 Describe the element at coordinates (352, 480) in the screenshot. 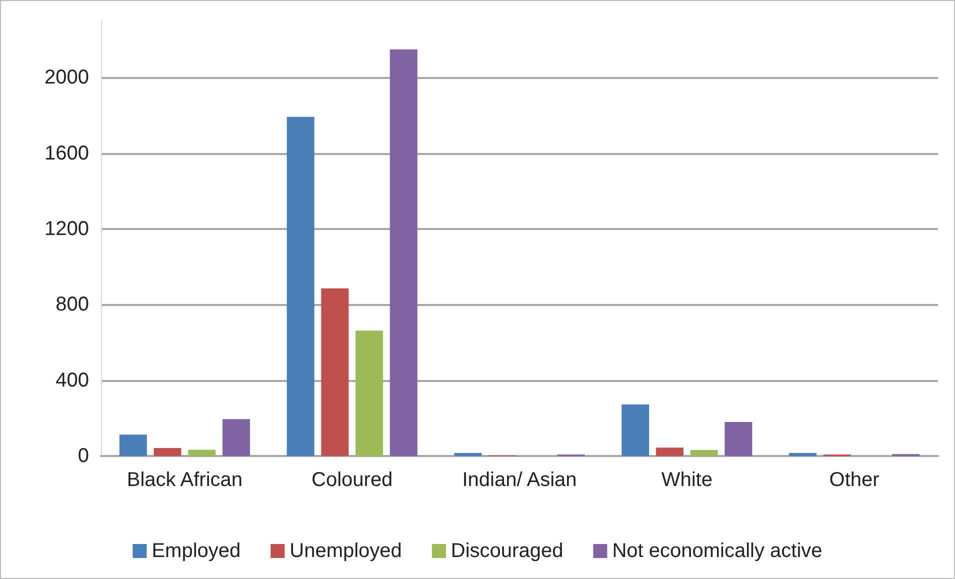

I see `x-tick-label: Coloured` at that location.